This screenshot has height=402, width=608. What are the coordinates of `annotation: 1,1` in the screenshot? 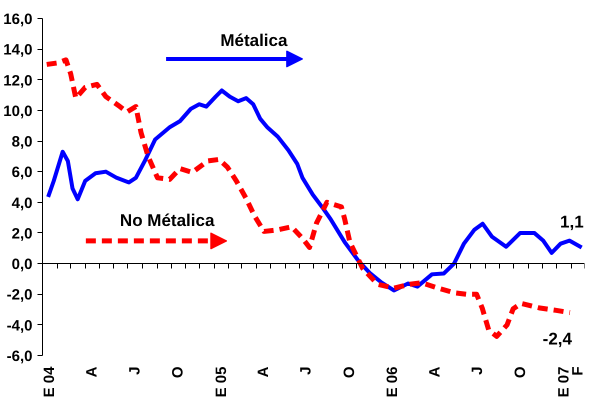 It's located at (572, 222).